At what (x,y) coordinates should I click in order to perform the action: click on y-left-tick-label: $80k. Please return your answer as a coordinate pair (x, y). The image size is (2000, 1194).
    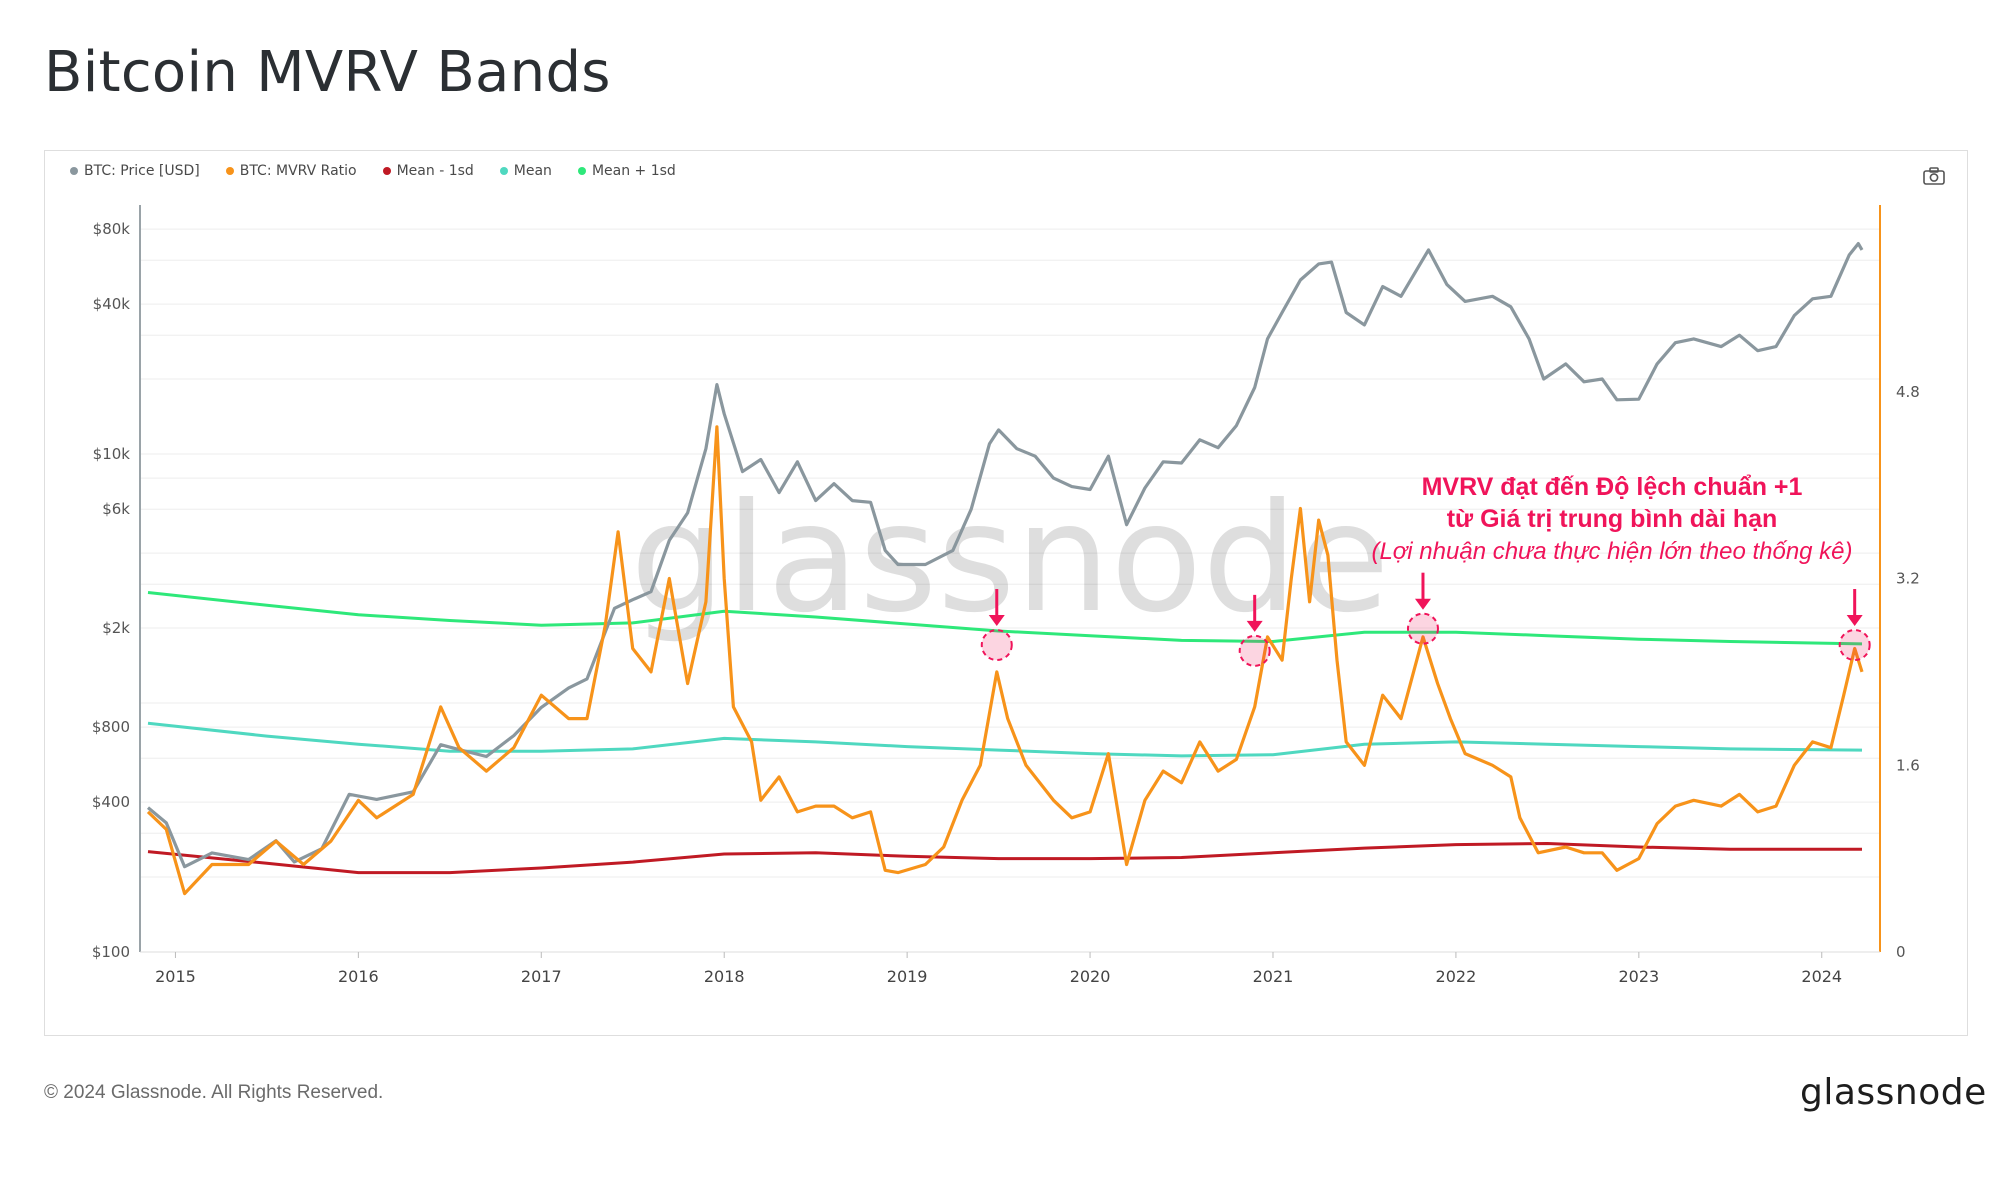
    Looking at the image, I should click on (112, 229).